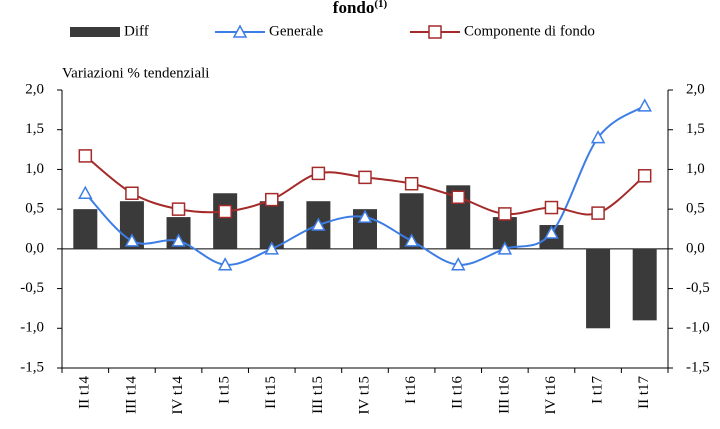 This screenshot has height=429, width=720. I want to click on legend-label: Diff, so click(136, 31).